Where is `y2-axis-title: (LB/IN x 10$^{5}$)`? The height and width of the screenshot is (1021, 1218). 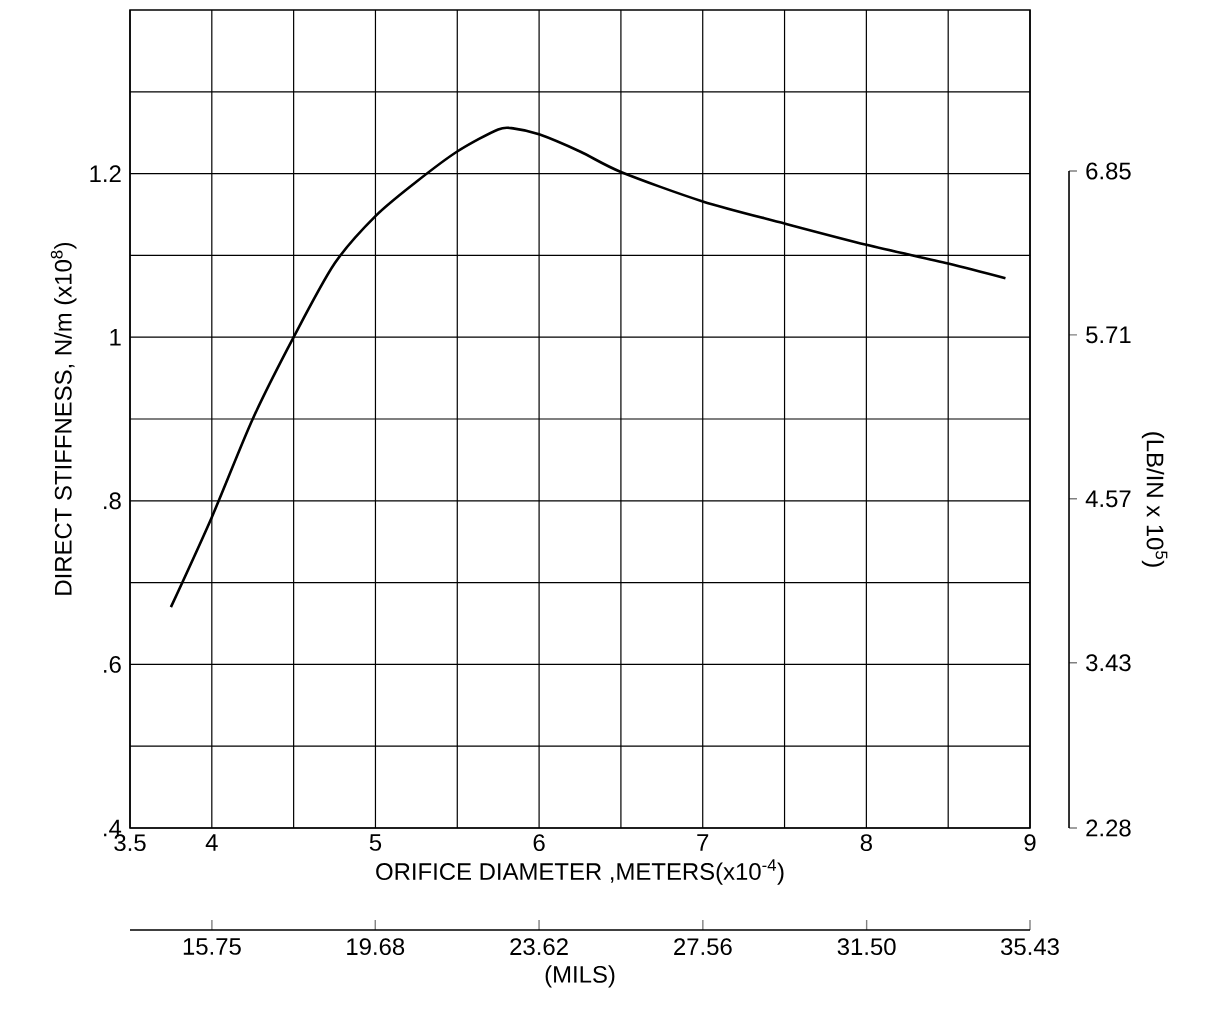 y2-axis-title: (LB/IN x 10$^{5}$) is located at coordinates (1154, 499).